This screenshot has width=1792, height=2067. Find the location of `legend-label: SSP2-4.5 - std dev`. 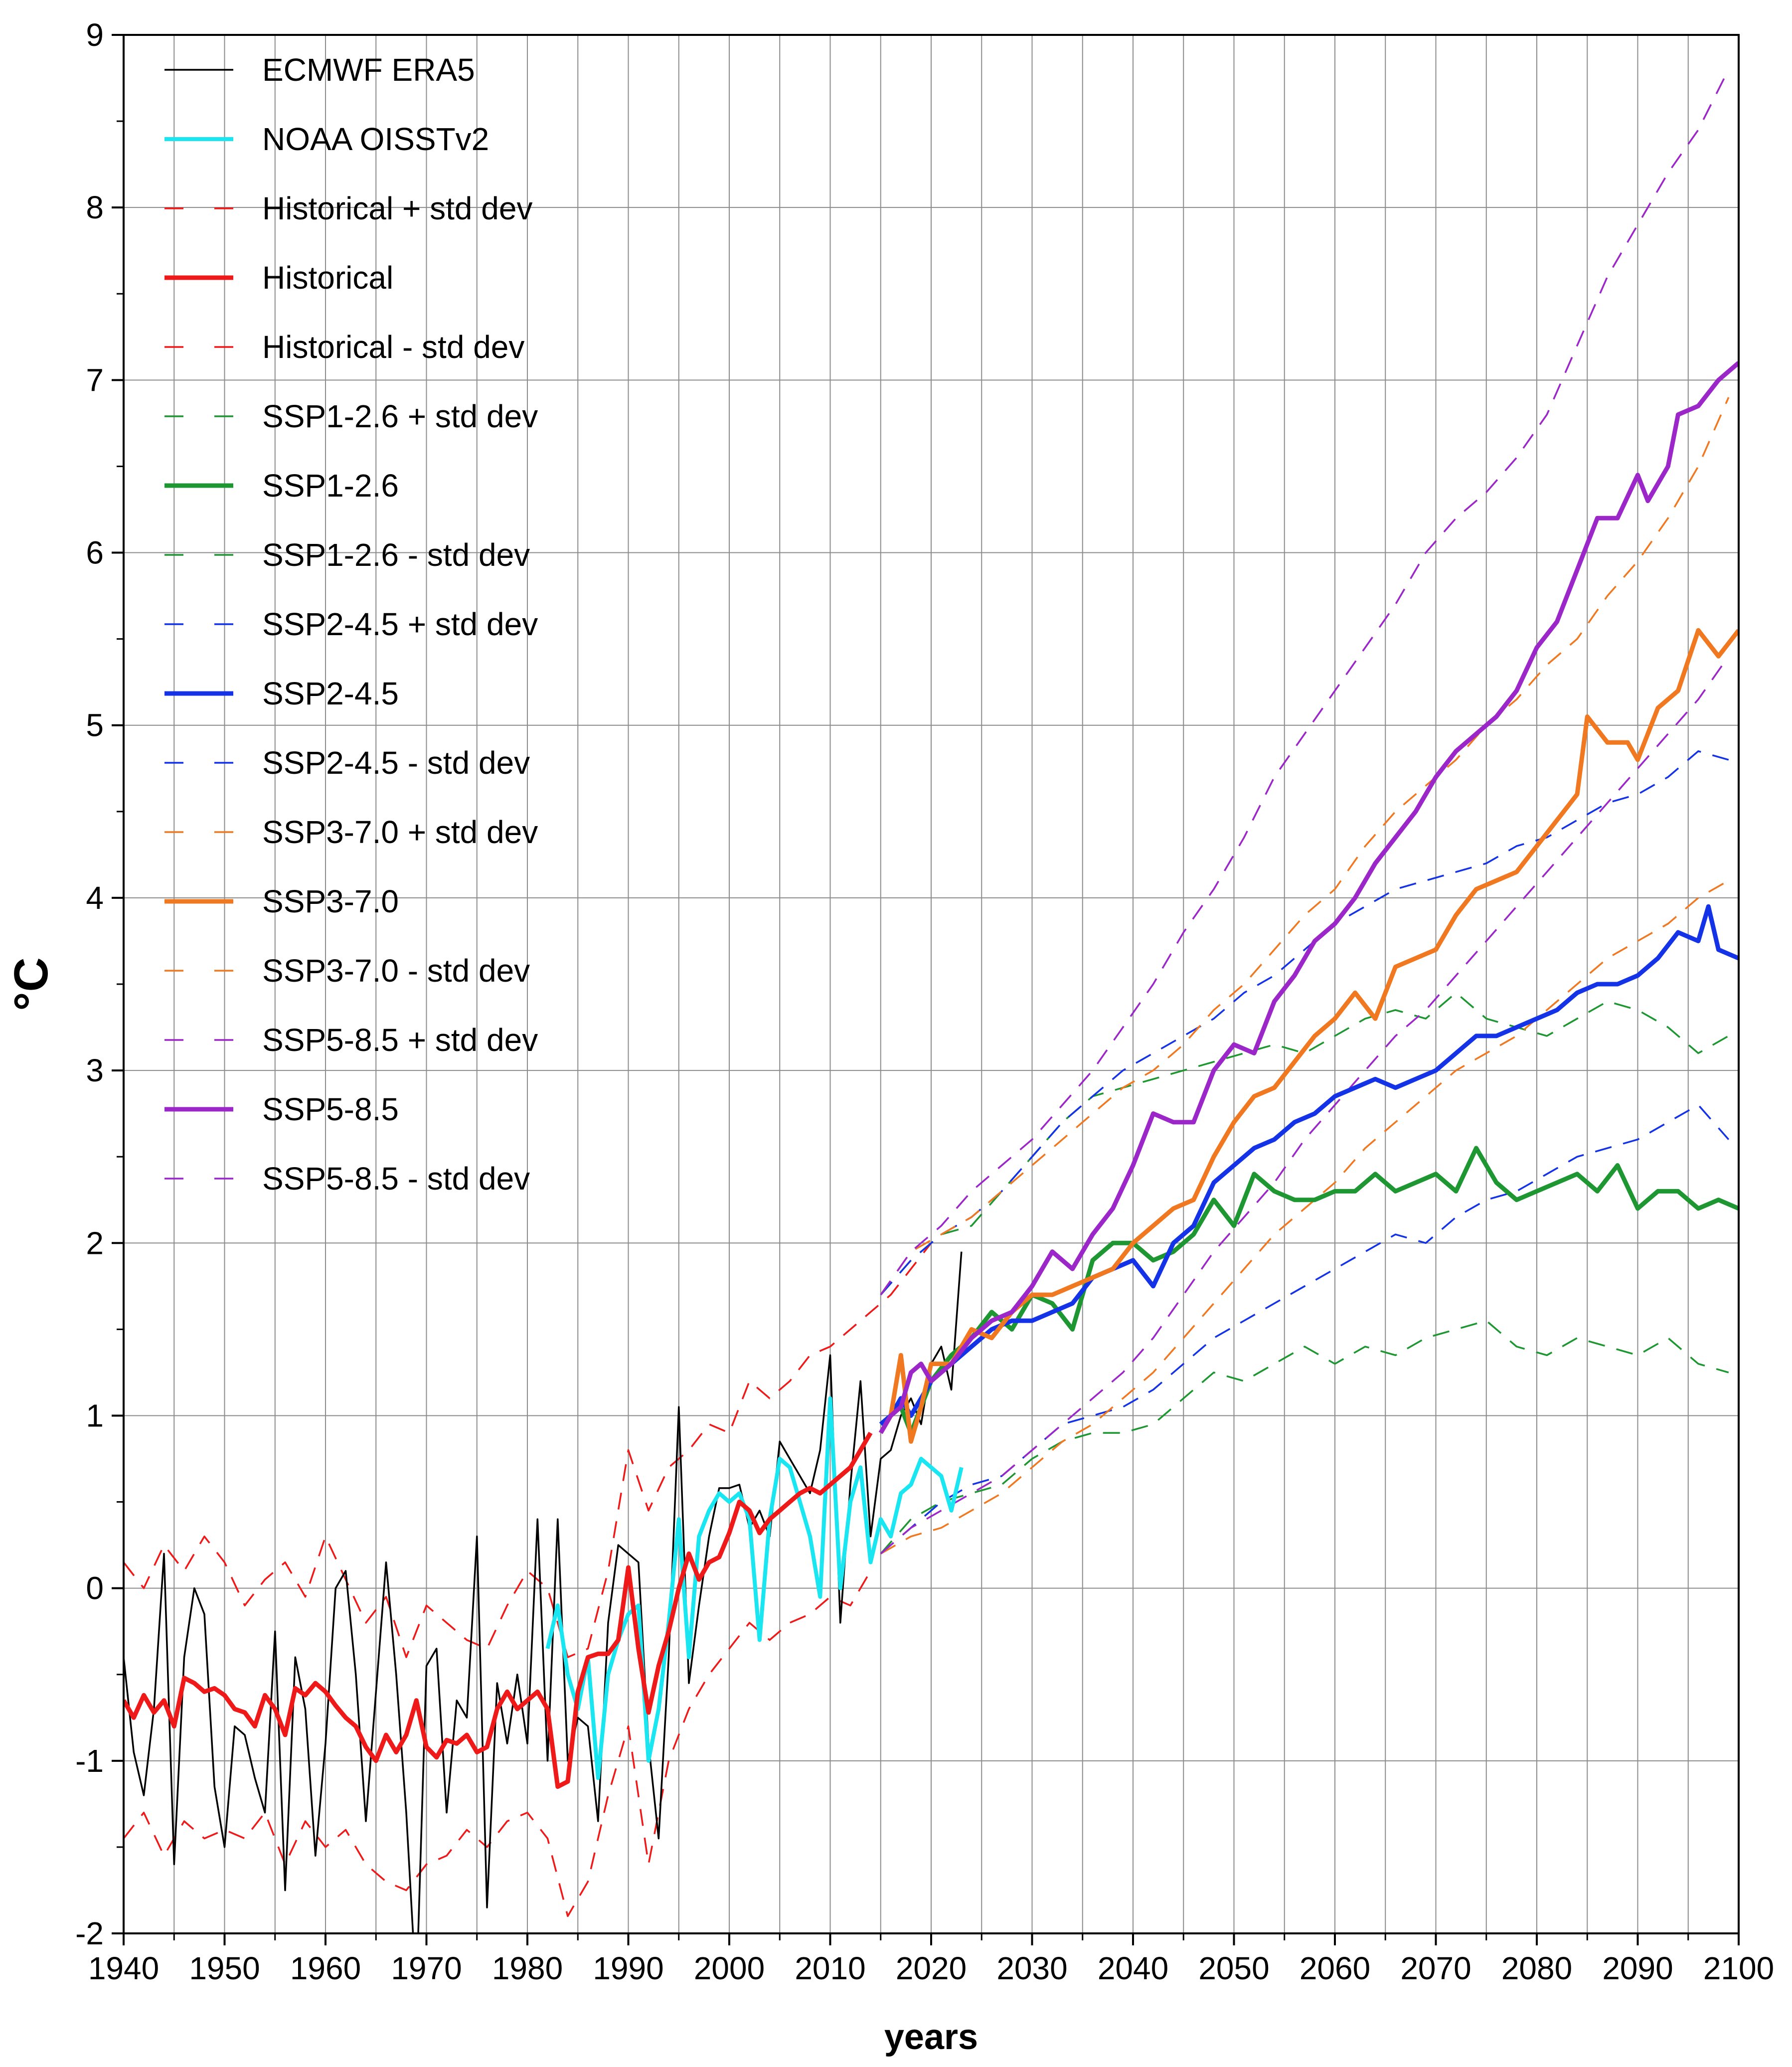

legend-label: SSP2-4.5 - std dev is located at coordinates (396, 763).